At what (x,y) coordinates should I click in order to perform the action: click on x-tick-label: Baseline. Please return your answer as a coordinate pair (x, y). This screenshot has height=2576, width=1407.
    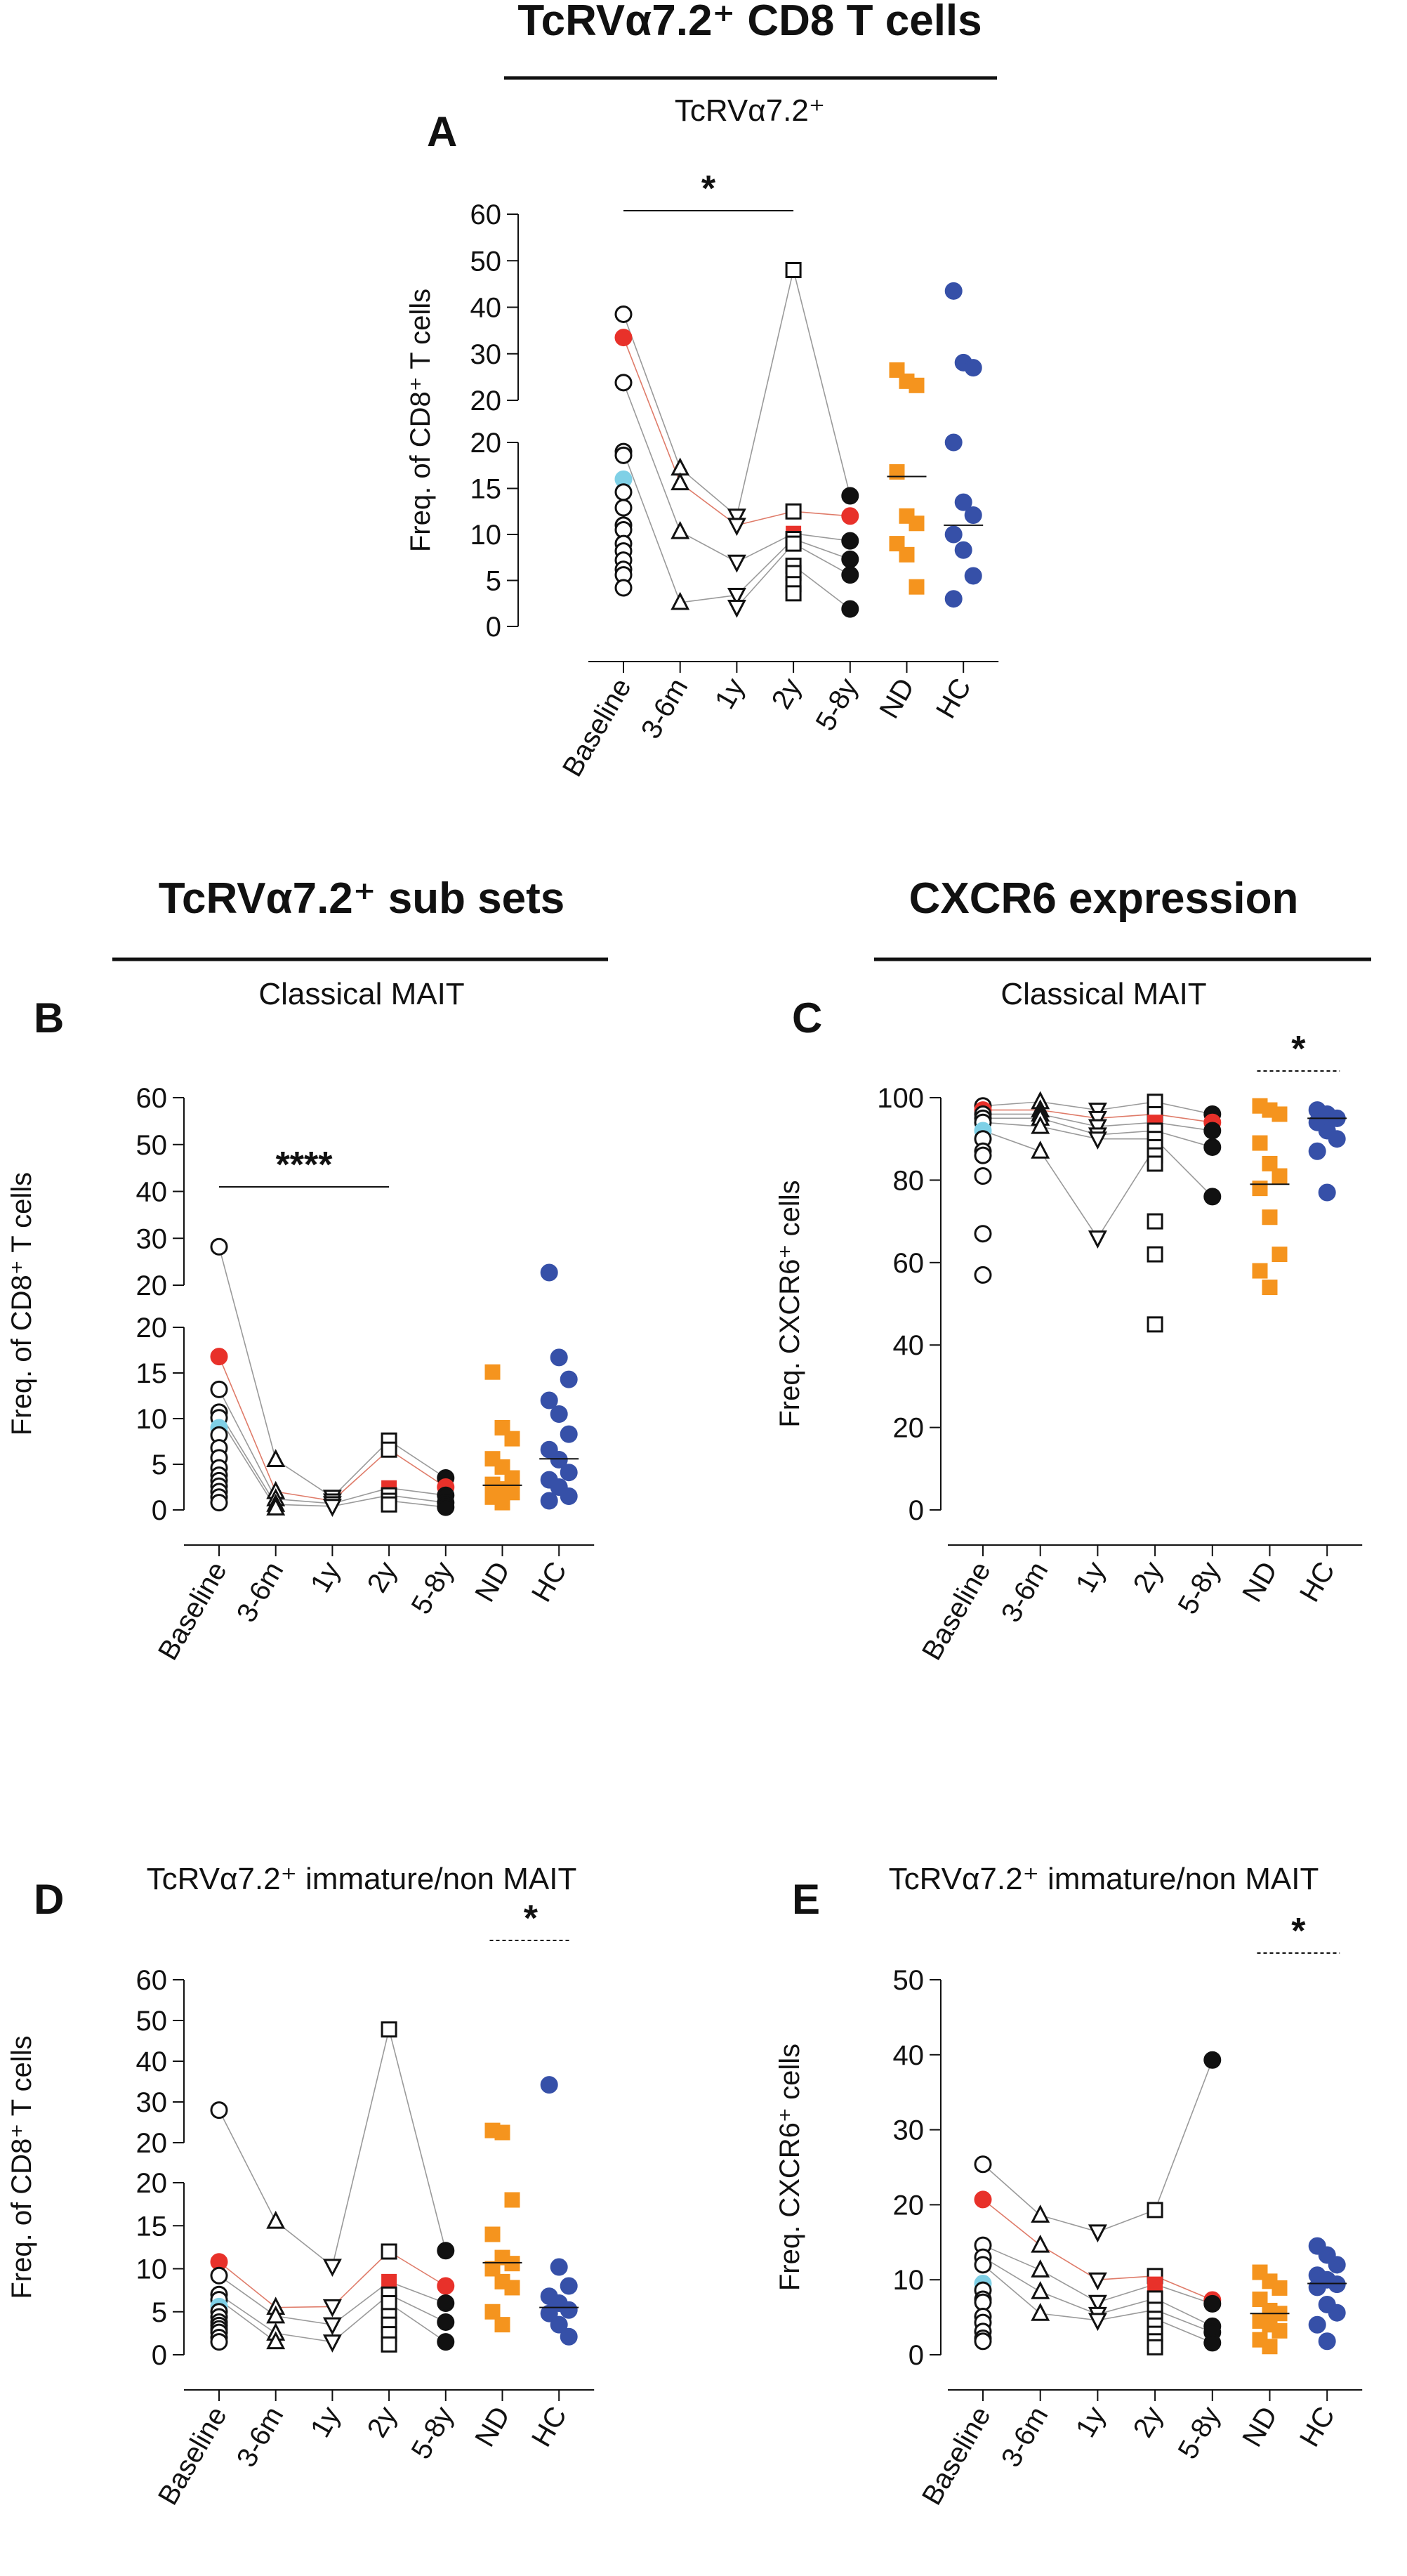
    Looking at the image, I should click on (192, 2456).